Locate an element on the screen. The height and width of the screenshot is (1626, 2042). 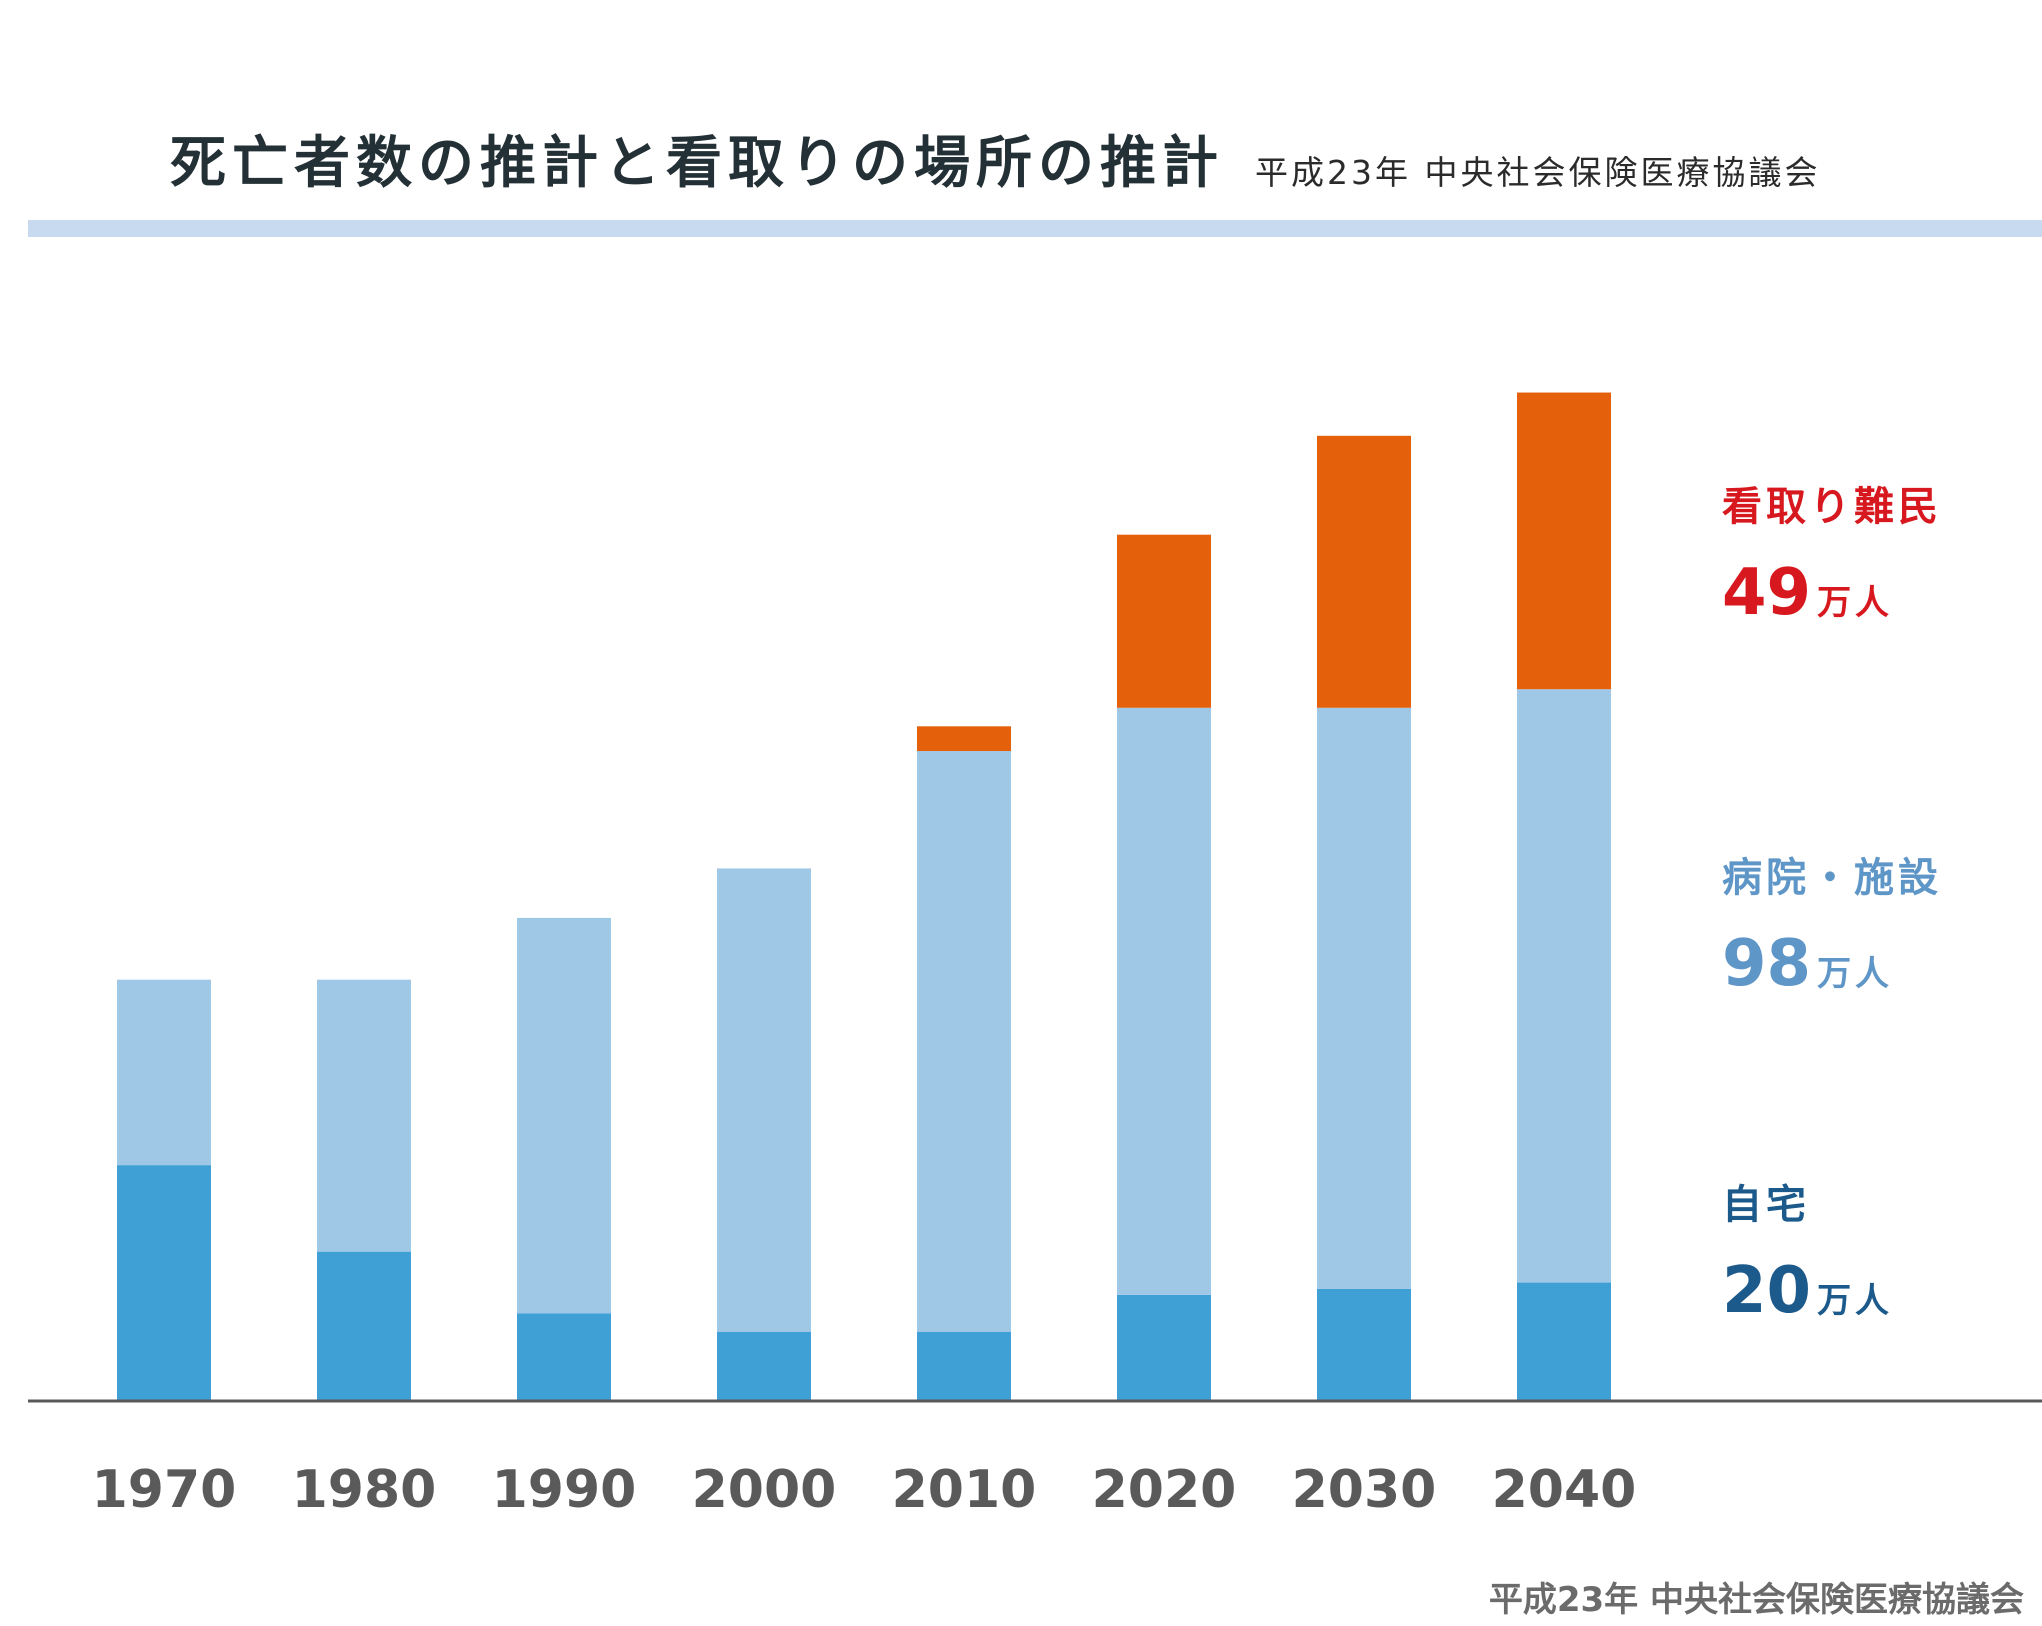
x-tick-label-1980: 1980 is located at coordinates (364, 1490).